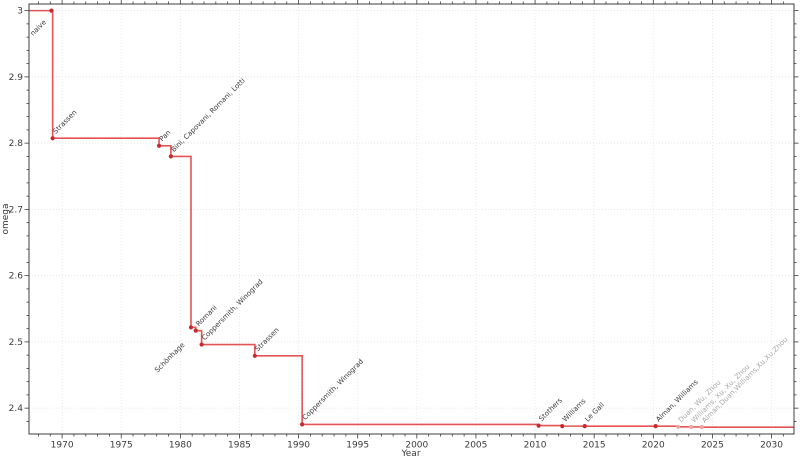 The image size is (800, 460). I want to click on x-tick-label: 2025, so click(712, 446).